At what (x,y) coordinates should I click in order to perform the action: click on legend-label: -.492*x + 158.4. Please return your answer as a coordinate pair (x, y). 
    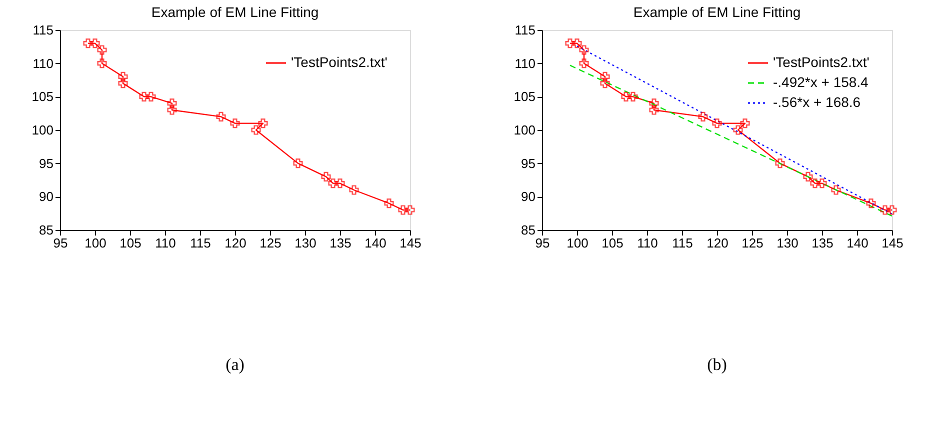
    Looking at the image, I should click on (821, 82).